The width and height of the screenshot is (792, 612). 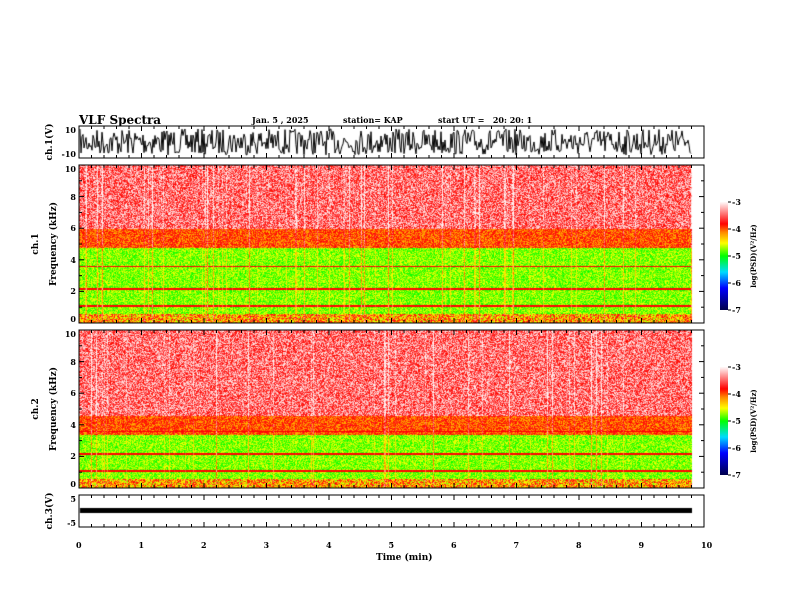 What do you see at coordinates (391, 142) in the screenshot?
I see `ch1-waveform` at bounding box center [391, 142].